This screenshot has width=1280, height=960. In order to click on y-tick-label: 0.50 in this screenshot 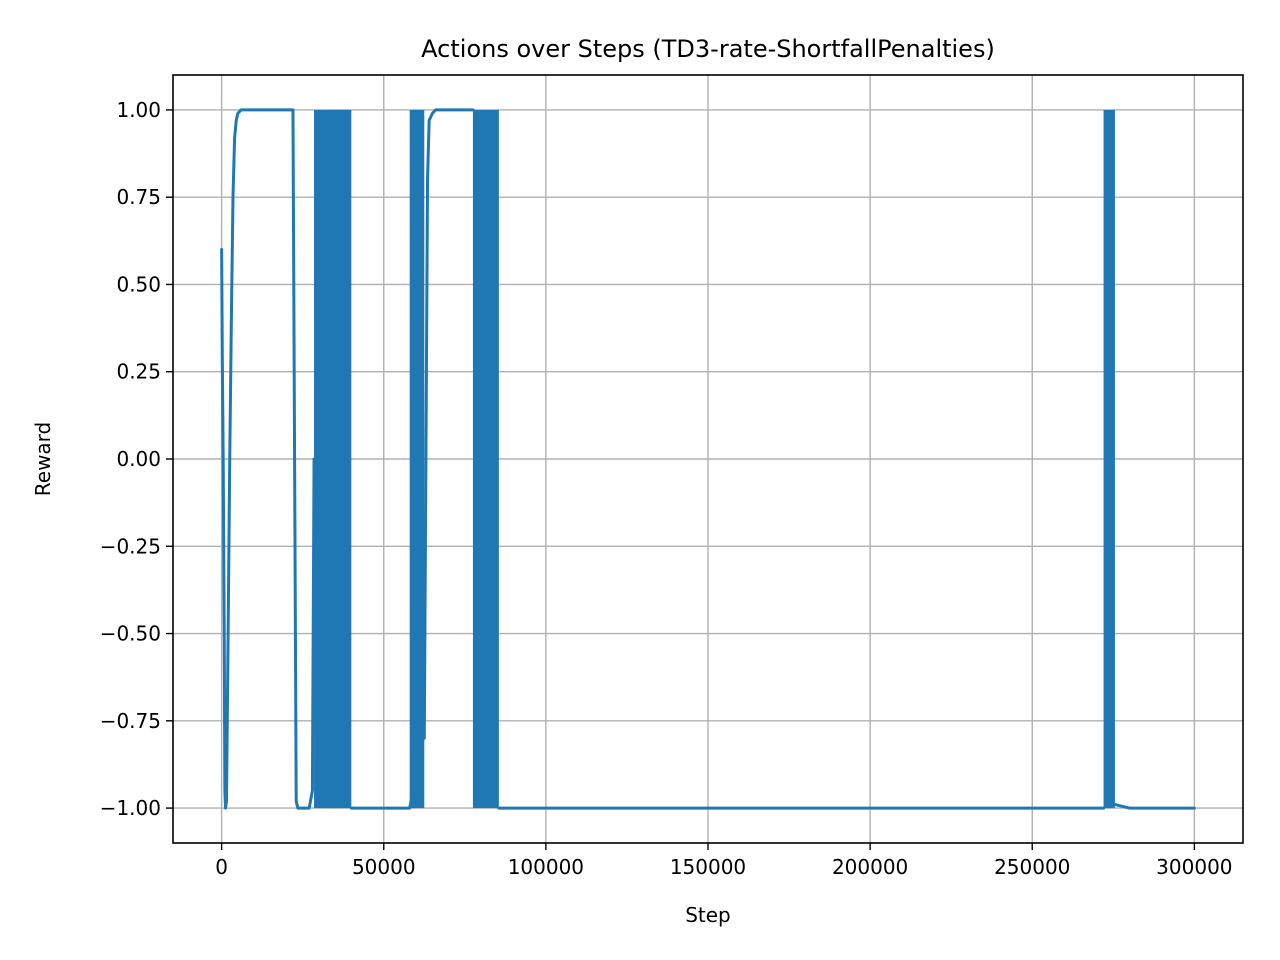, I will do `click(138, 284)`.